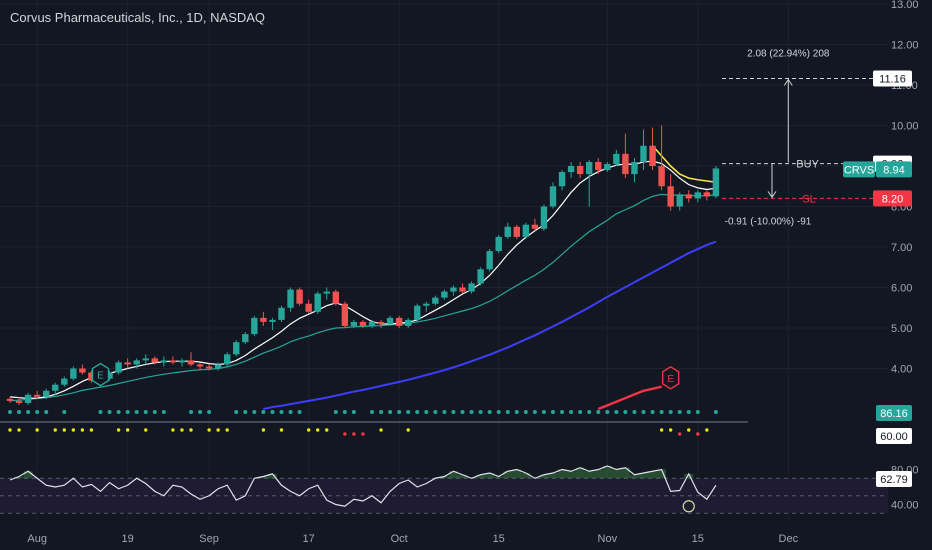 The image size is (932, 550). Describe the element at coordinates (901, 248) in the screenshot. I see `y-tick-label: 7.00` at that location.